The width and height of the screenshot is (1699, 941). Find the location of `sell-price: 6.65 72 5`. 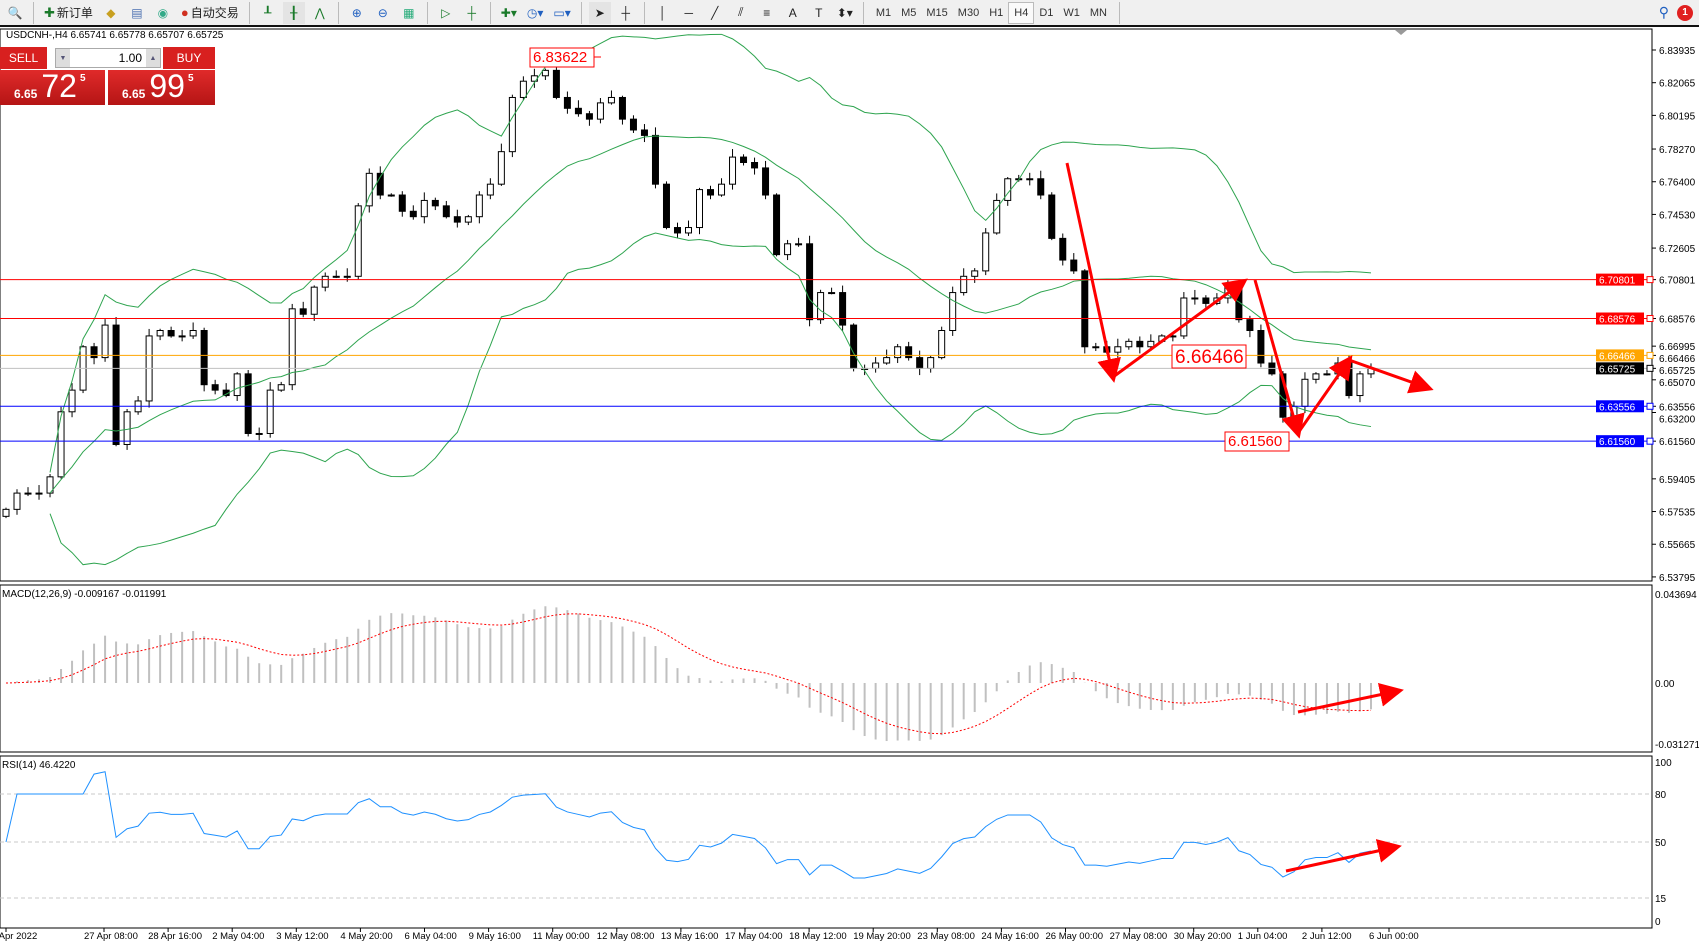

sell-price: 6.65 72 5 is located at coordinates (52, 87).